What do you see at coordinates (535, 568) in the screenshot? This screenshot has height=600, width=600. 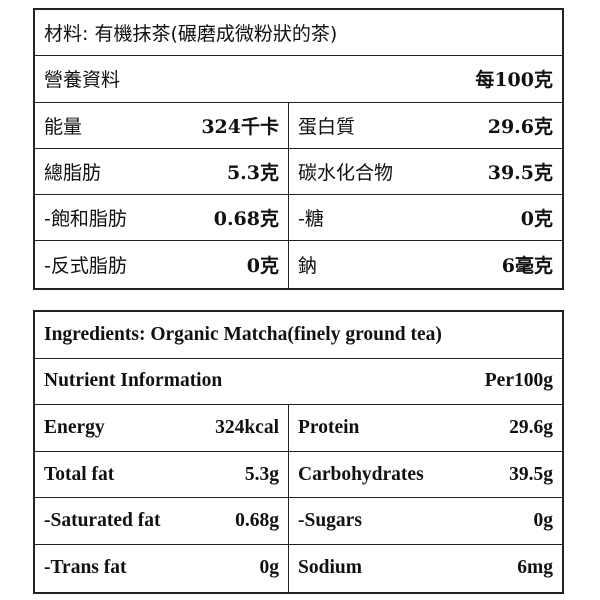 I see `en-nutrient-value: 6mg` at bounding box center [535, 568].